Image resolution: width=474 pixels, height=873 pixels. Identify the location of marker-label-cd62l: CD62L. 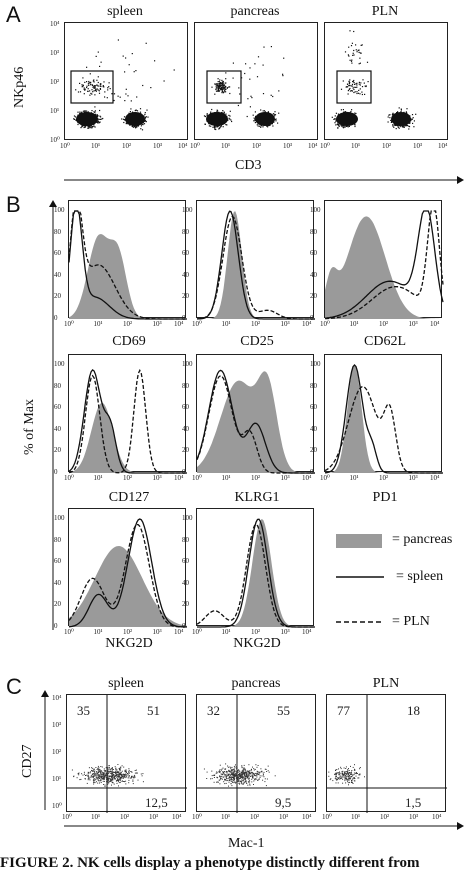
(385, 341).